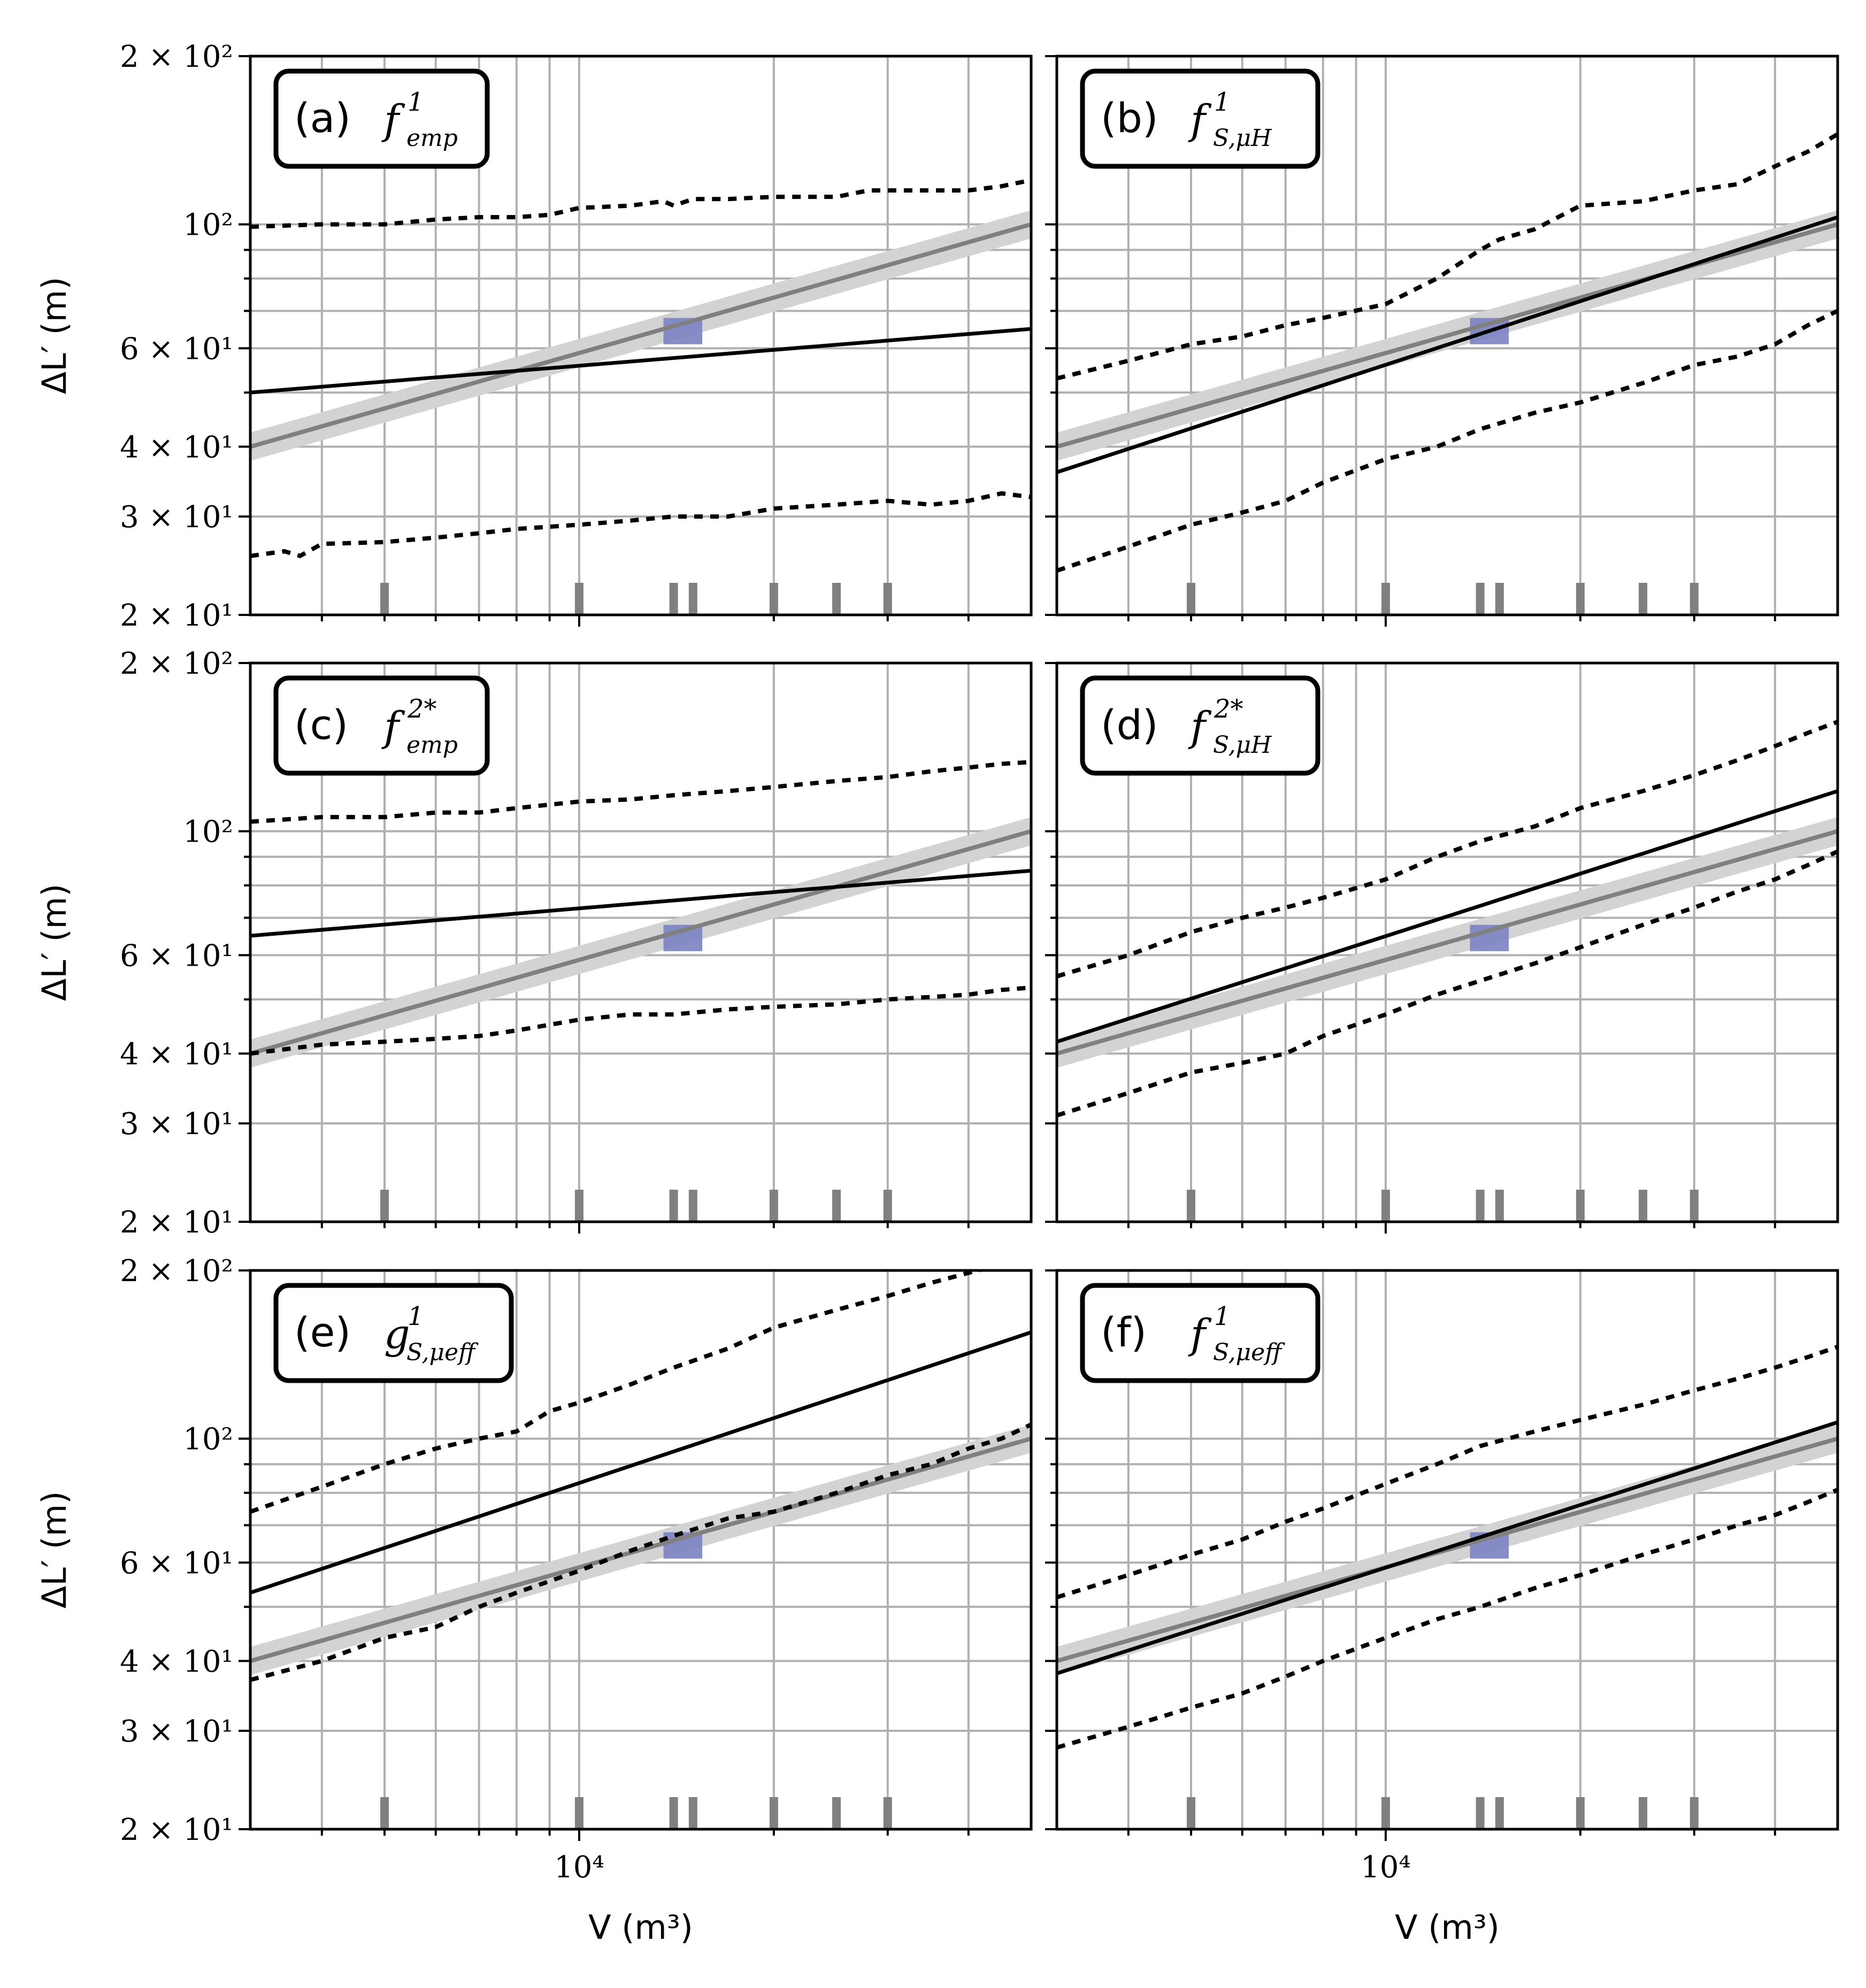  Describe the element at coordinates (1242, 138) in the screenshot. I see `panel-math-subscript: S,μH` at that location.